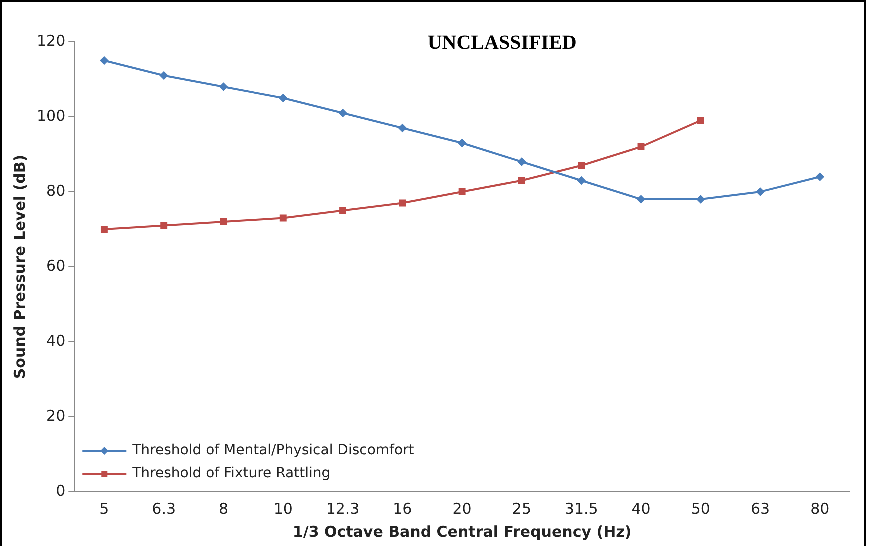 This screenshot has width=869, height=546. Describe the element at coordinates (641, 509) in the screenshot. I see `x-tick-label: 40` at that location.